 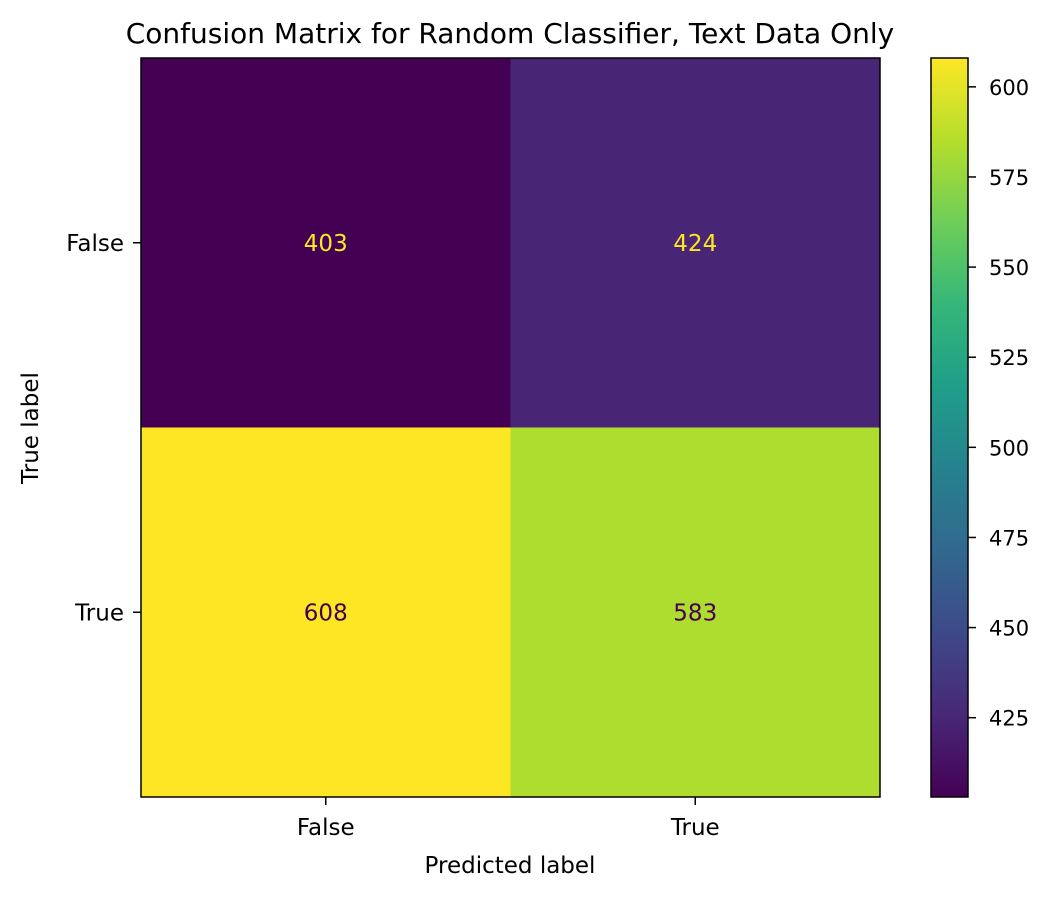 What do you see at coordinates (103, 428) in the screenshot?
I see `y-axis-ticks: False True` at bounding box center [103, 428].